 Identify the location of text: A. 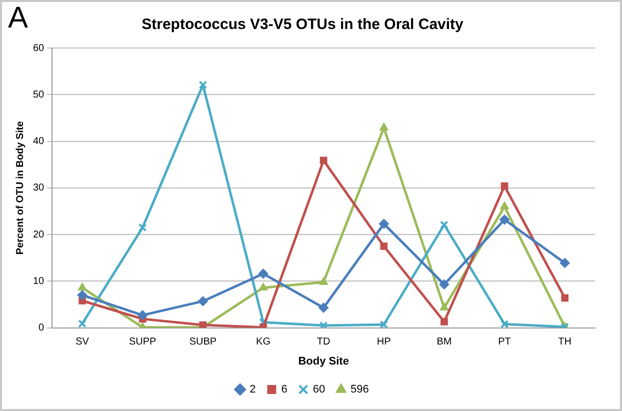
(18, 17).